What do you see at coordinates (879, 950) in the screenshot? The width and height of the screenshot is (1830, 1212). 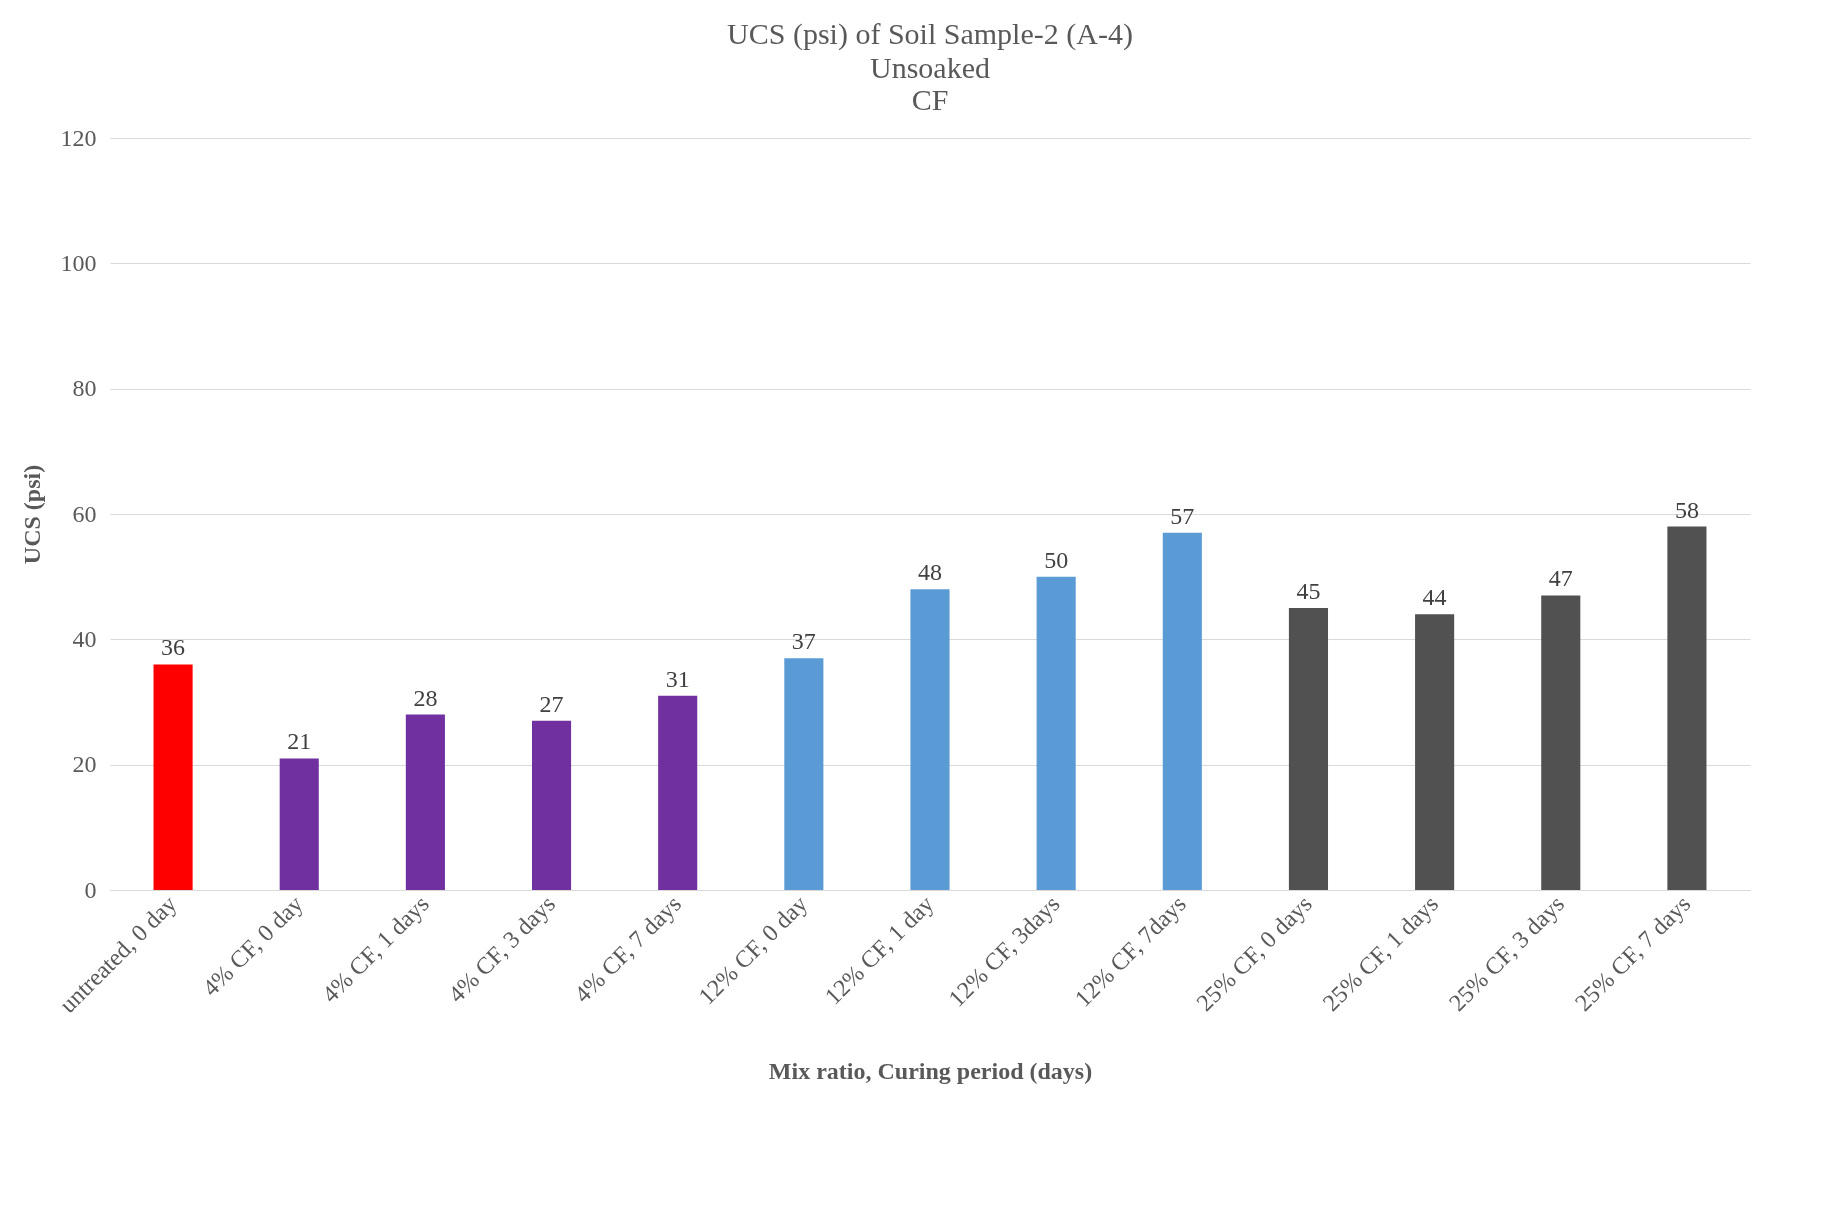 I see `x-tick-label: 12% CF, 1 day` at bounding box center [879, 950].